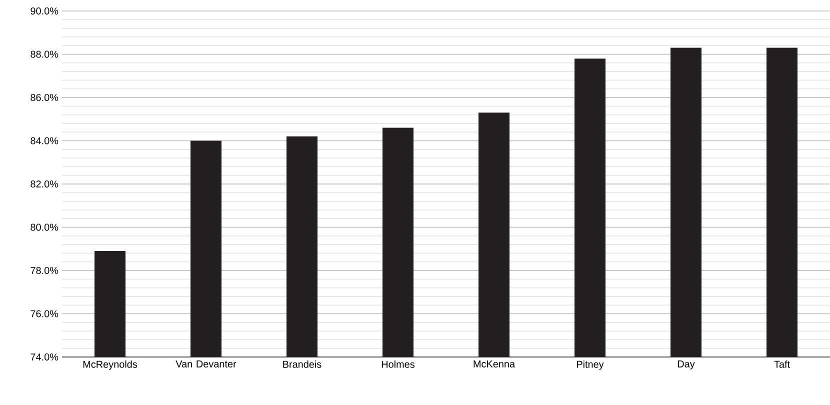 The image size is (830, 405). What do you see at coordinates (44, 357) in the screenshot?
I see `y-tick-label: 74.0%` at bounding box center [44, 357].